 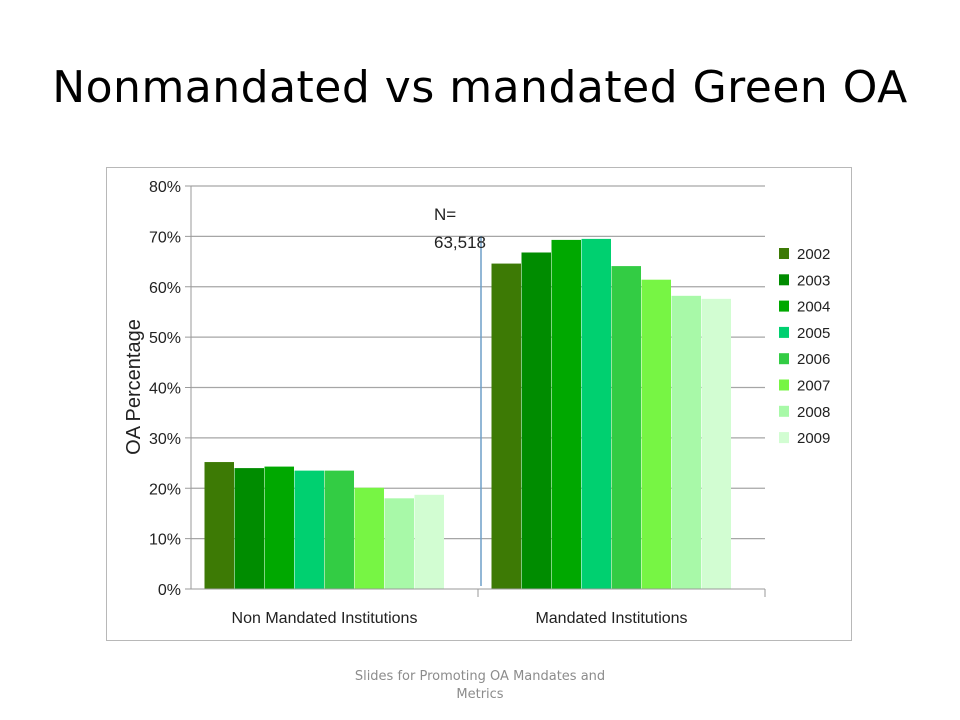 I want to click on annotation-n-value: 63,518, so click(x=460, y=242).